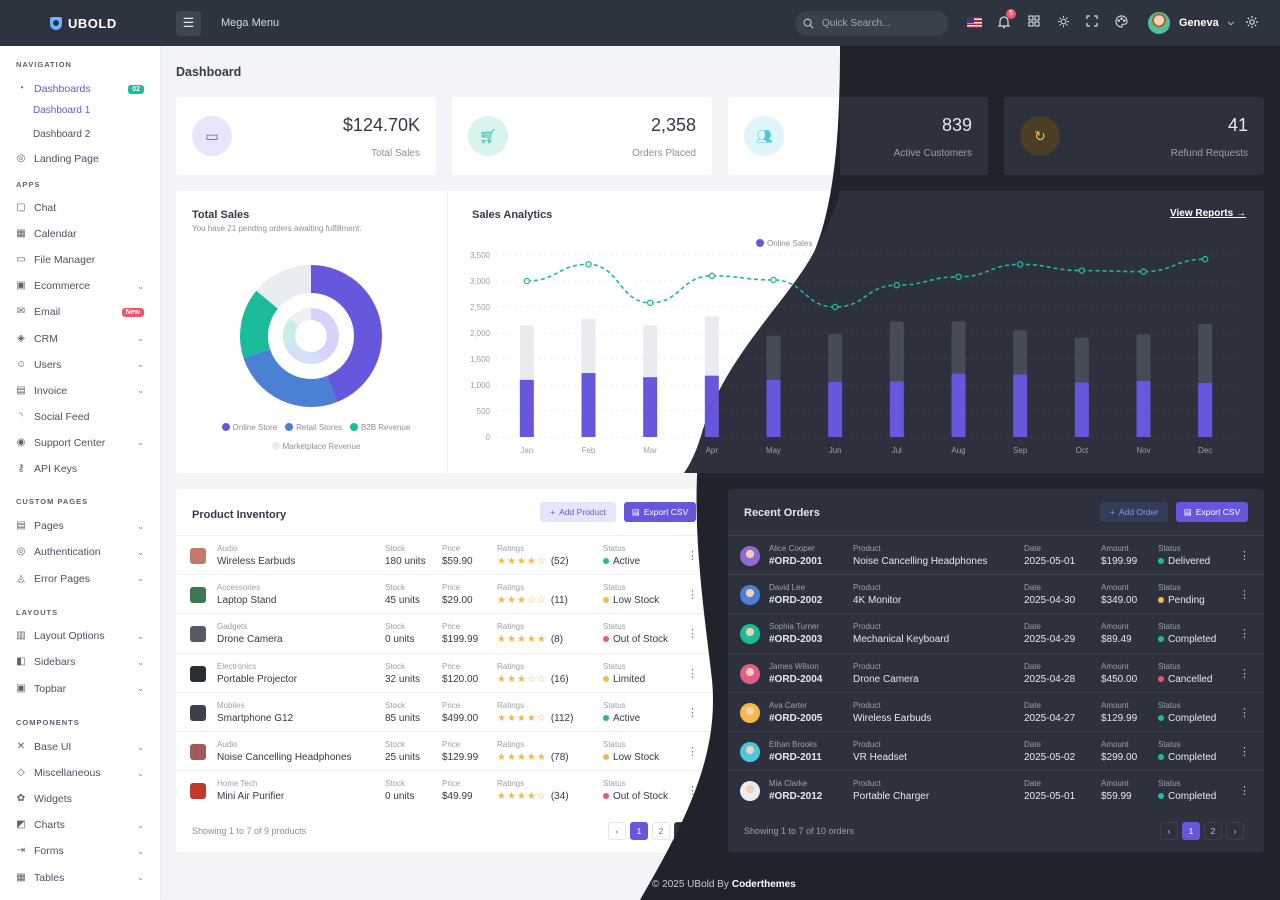 This screenshot has height=900, width=1280. I want to click on order-id: #ORD-2001, so click(796, 561).